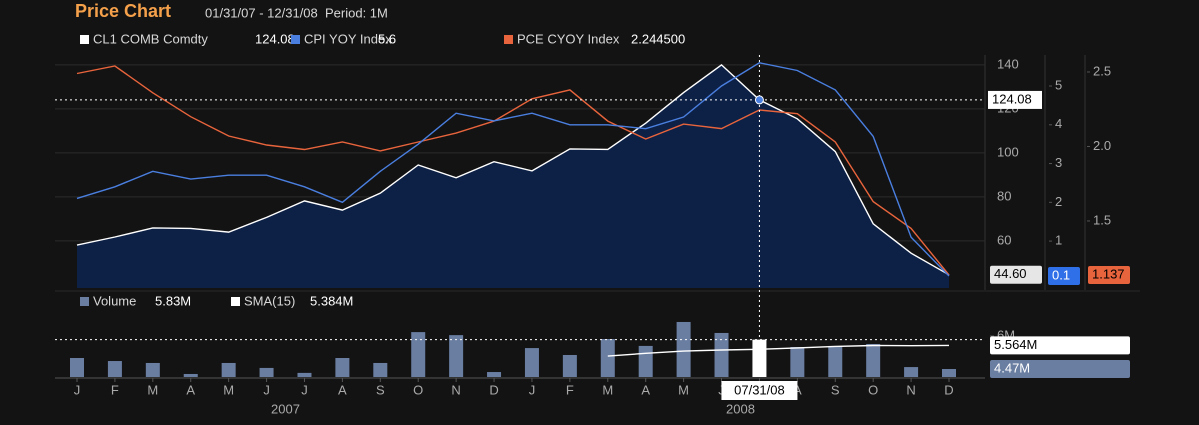 The height and width of the screenshot is (425, 1199). Describe the element at coordinates (1004, 239) in the screenshot. I see `y-tick-label: 60` at that location.